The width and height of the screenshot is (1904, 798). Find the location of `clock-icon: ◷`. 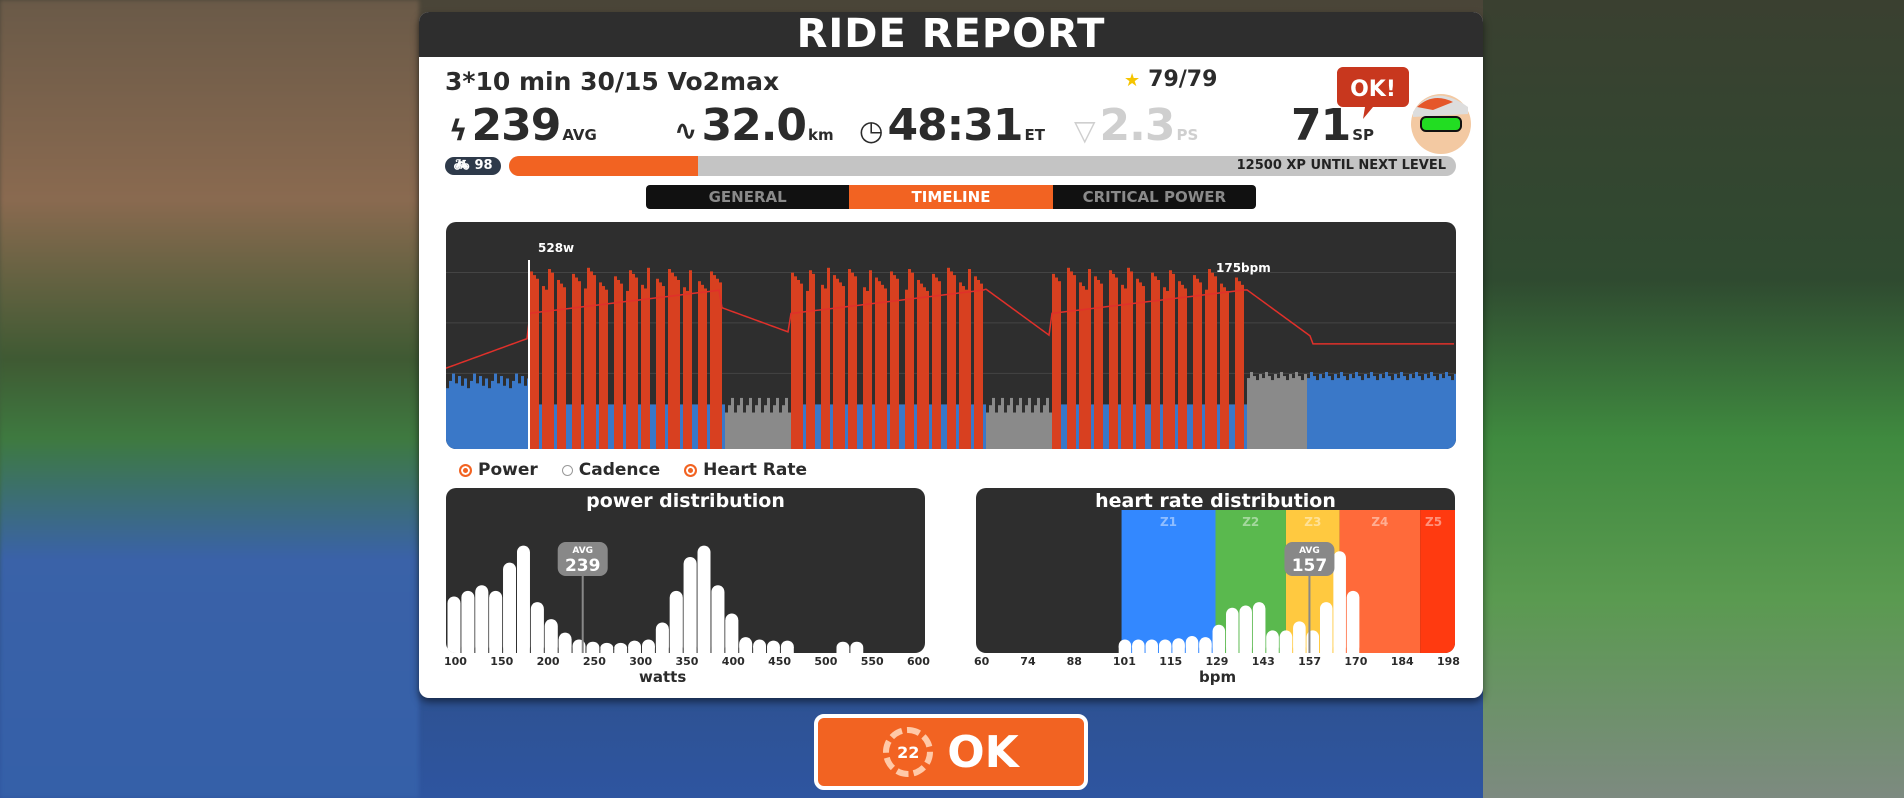

clock-icon: ◷ is located at coordinates (871, 130).